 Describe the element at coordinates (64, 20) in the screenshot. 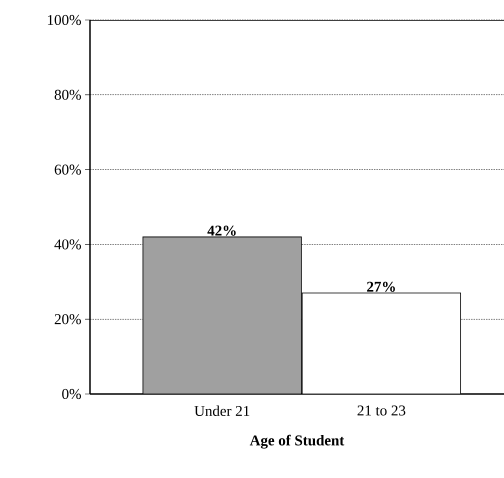

I see `y-tick-label: 100%` at that location.